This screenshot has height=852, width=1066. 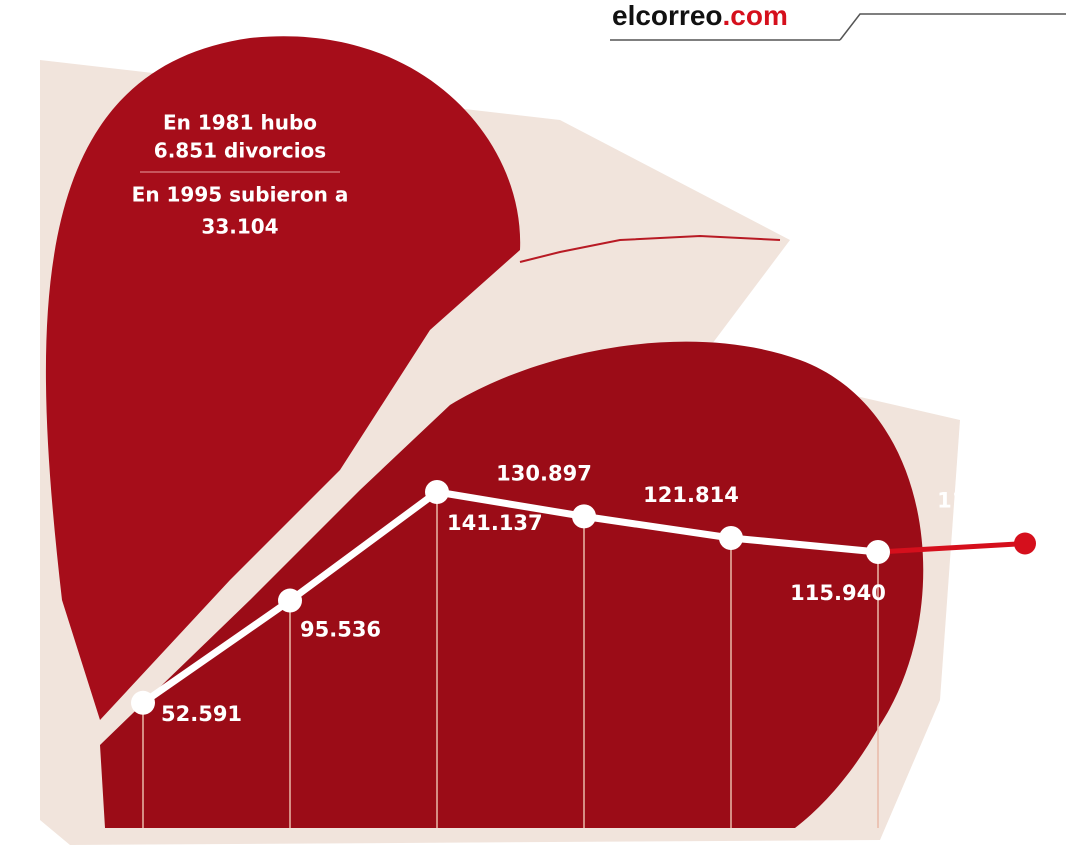 I want to click on value-label: 121.814, so click(x=691, y=495).